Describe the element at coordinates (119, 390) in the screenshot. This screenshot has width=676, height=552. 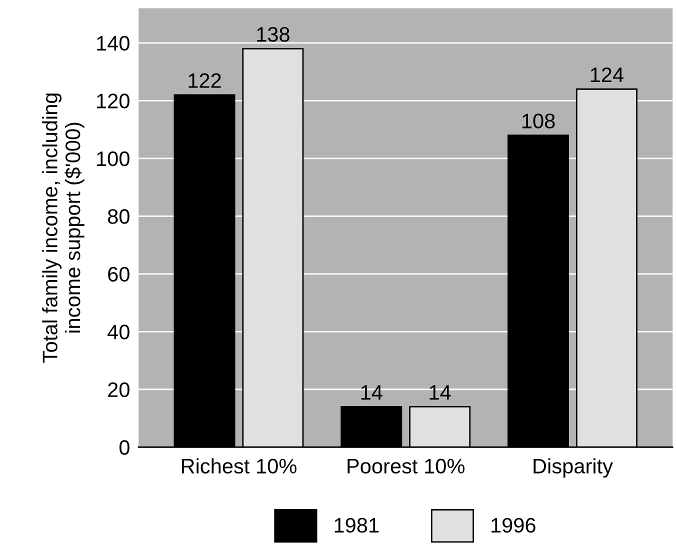
I see `y-tick-label: 20` at that location.